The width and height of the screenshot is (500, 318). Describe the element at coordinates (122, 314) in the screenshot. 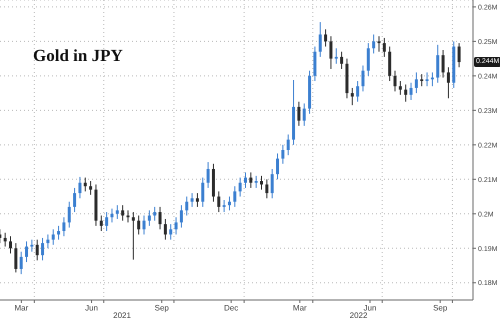

I see `text: 2021` at that location.